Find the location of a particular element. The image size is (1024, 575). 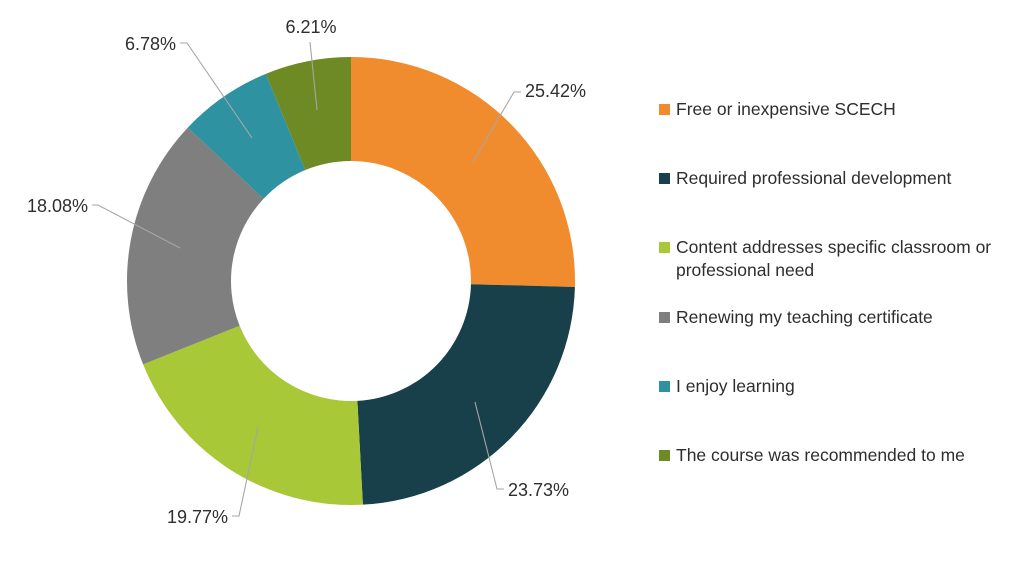

data-label-0: 25.42% is located at coordinates (555, 91).